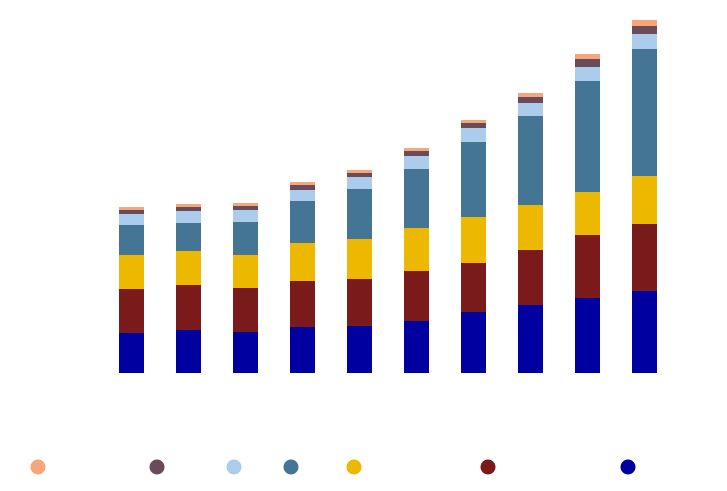  Describe the element at coordinates (473, 342) in the screenshot. I see `bar-segment-s1-c7` at that location.